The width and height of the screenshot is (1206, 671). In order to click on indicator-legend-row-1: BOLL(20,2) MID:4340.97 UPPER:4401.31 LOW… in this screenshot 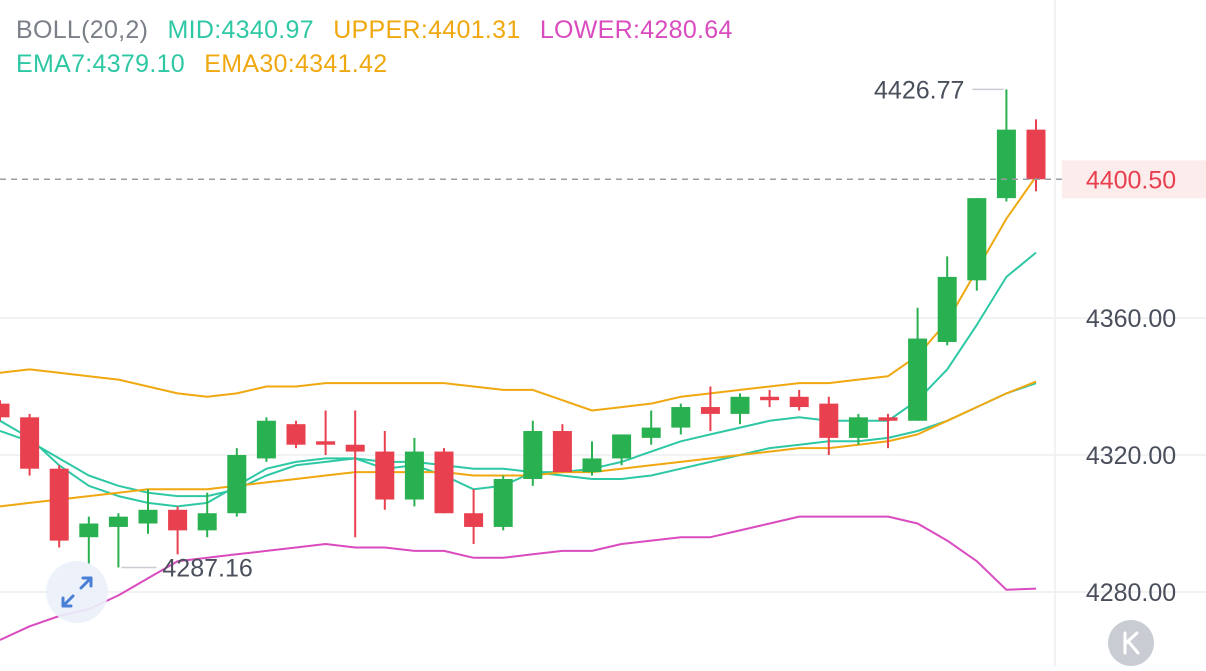, I will do `click(380, 30)`.